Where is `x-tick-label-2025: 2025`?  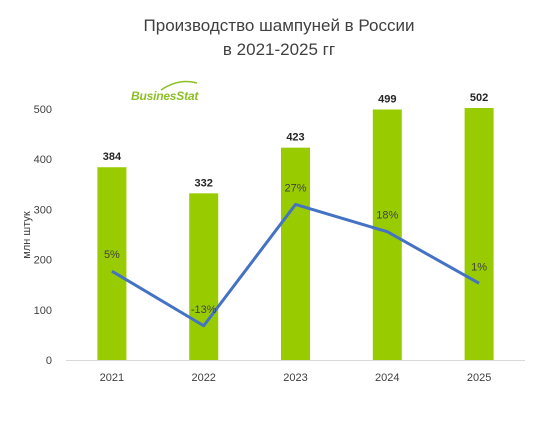
x-tick-label-2025: 2025 is located at coordinates (479, 378).